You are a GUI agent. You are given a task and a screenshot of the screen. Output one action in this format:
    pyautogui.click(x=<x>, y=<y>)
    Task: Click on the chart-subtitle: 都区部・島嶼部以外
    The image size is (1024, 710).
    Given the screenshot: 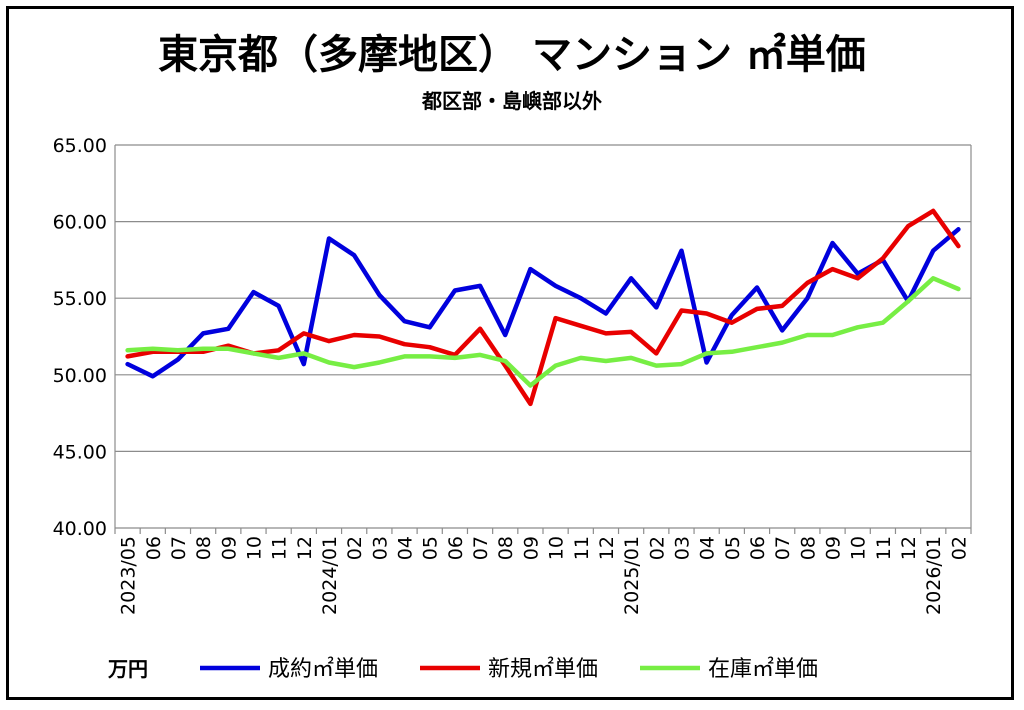 What is the action you would take?
    pyautogui.click(x=511, y=101)
    